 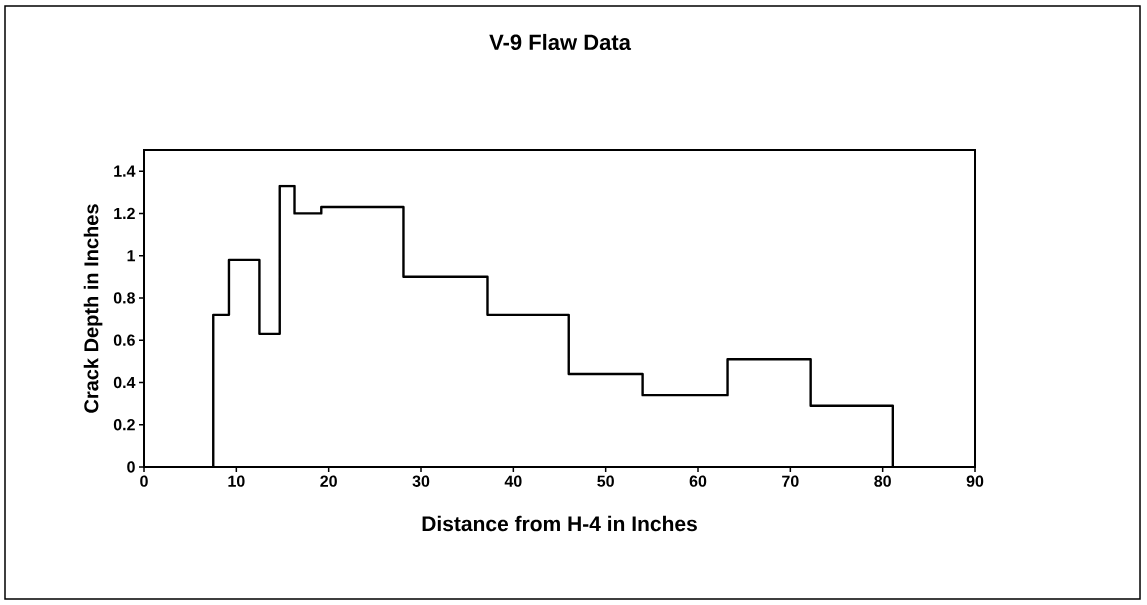 What do you see at coordinates (790, 481) in the screenshot?
I see `x-tick-label: 70` at bounding box center [790, 481].